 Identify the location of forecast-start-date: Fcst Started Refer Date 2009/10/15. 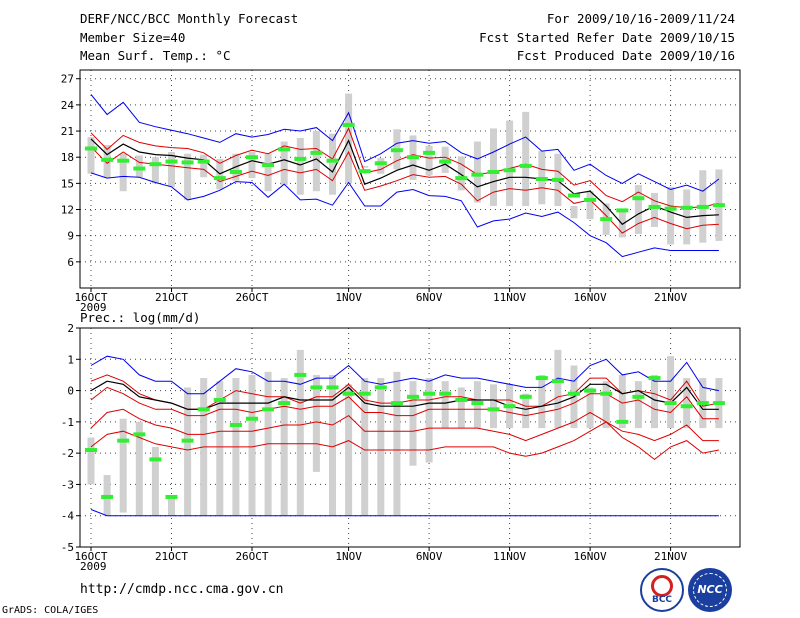
(607, 37).